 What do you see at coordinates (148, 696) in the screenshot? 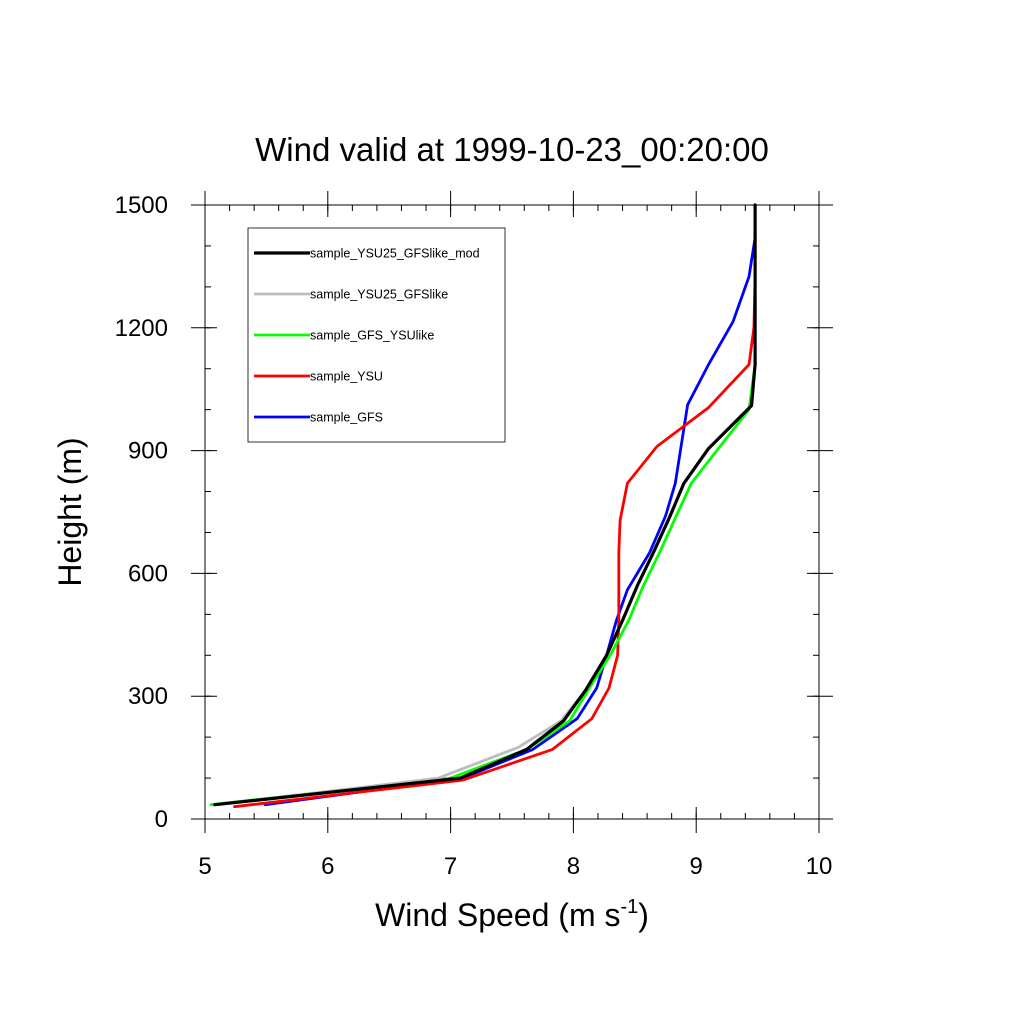
I see `y-tick-label: 300` at bounding box center [148, 696].